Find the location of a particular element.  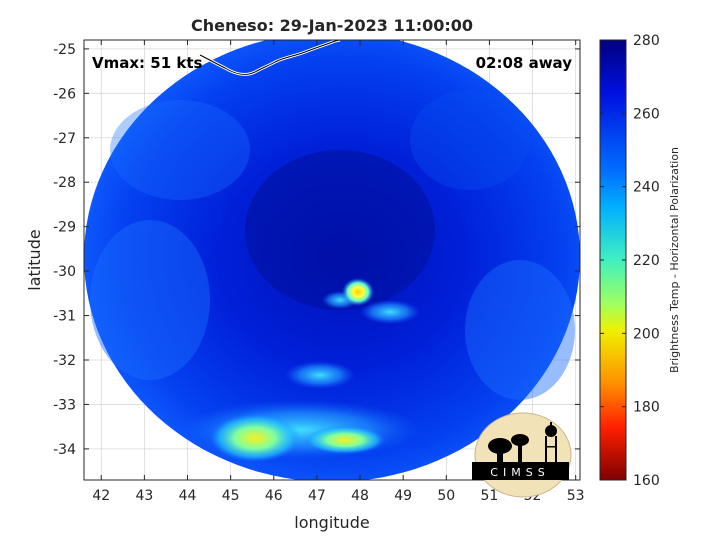

chart-title: Cheneso: 29-Jan-2023 11:00:00 is located at coordinates (332, 25).